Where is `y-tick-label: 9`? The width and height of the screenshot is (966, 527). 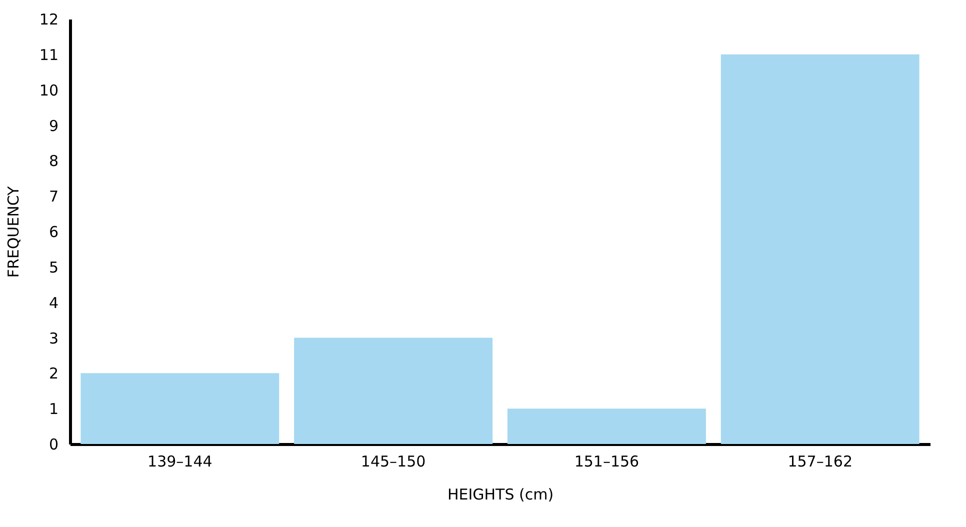
y-tick-label: 9 is located at coordinates (53, 125).